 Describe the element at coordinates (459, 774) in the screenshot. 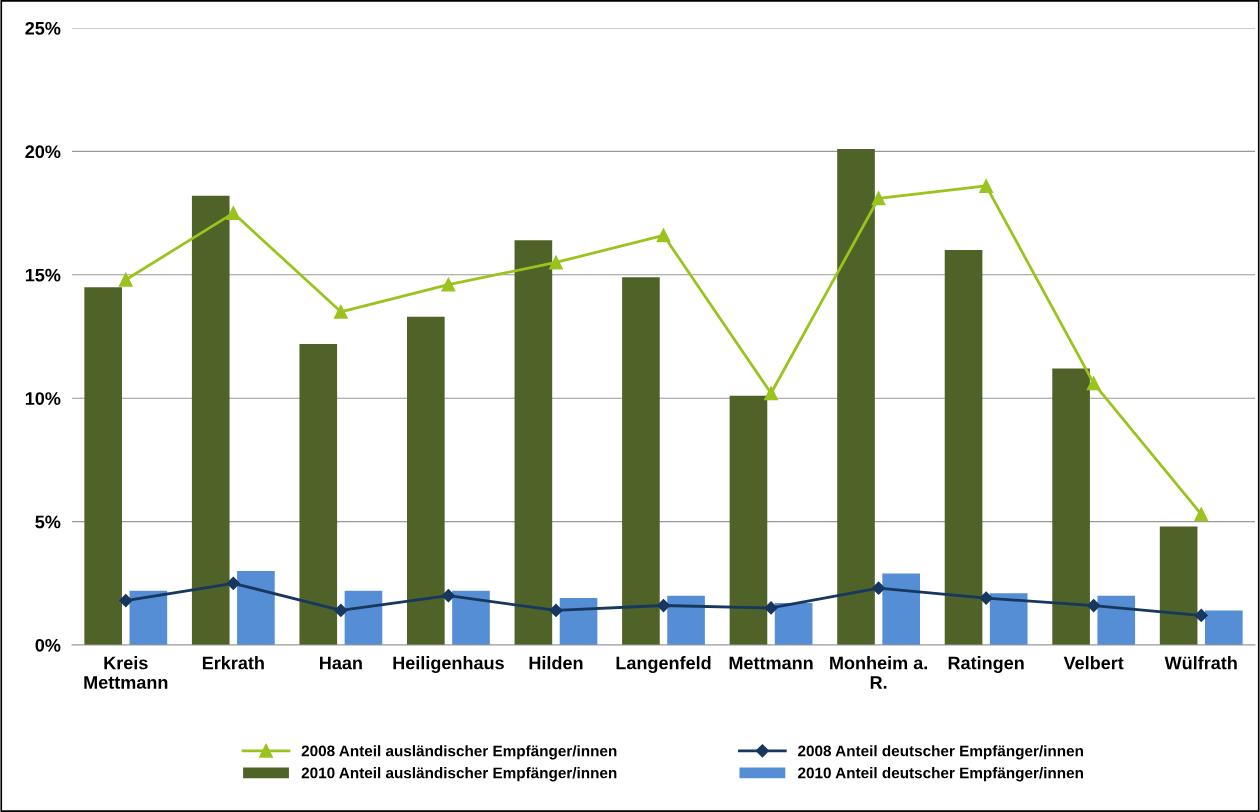

I see `legend-label: 2010 Anteil ausländischer Empfänger/innen` at that location.